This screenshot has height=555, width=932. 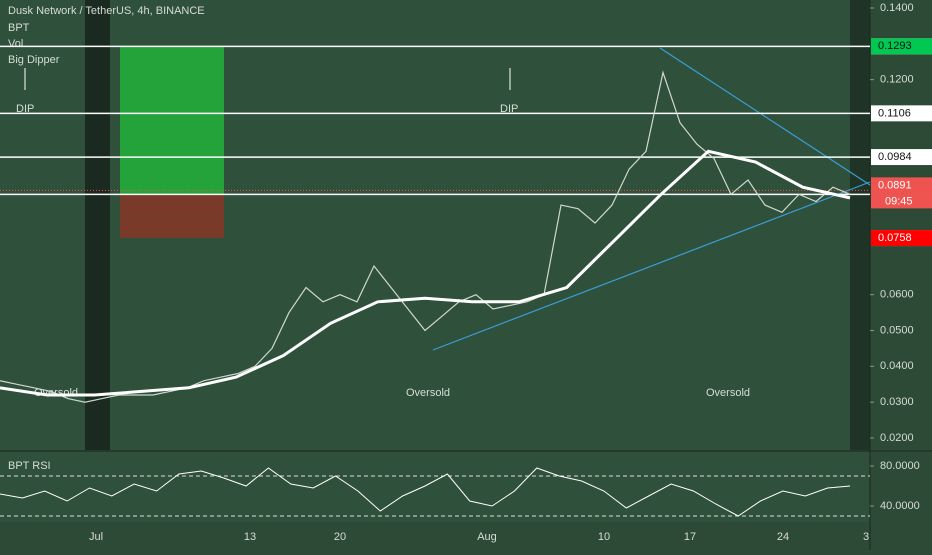 What do you see at coordinates (899, 201) in the screenshot?
I see `countdown: 09:45` at bounding box center [899, 201].